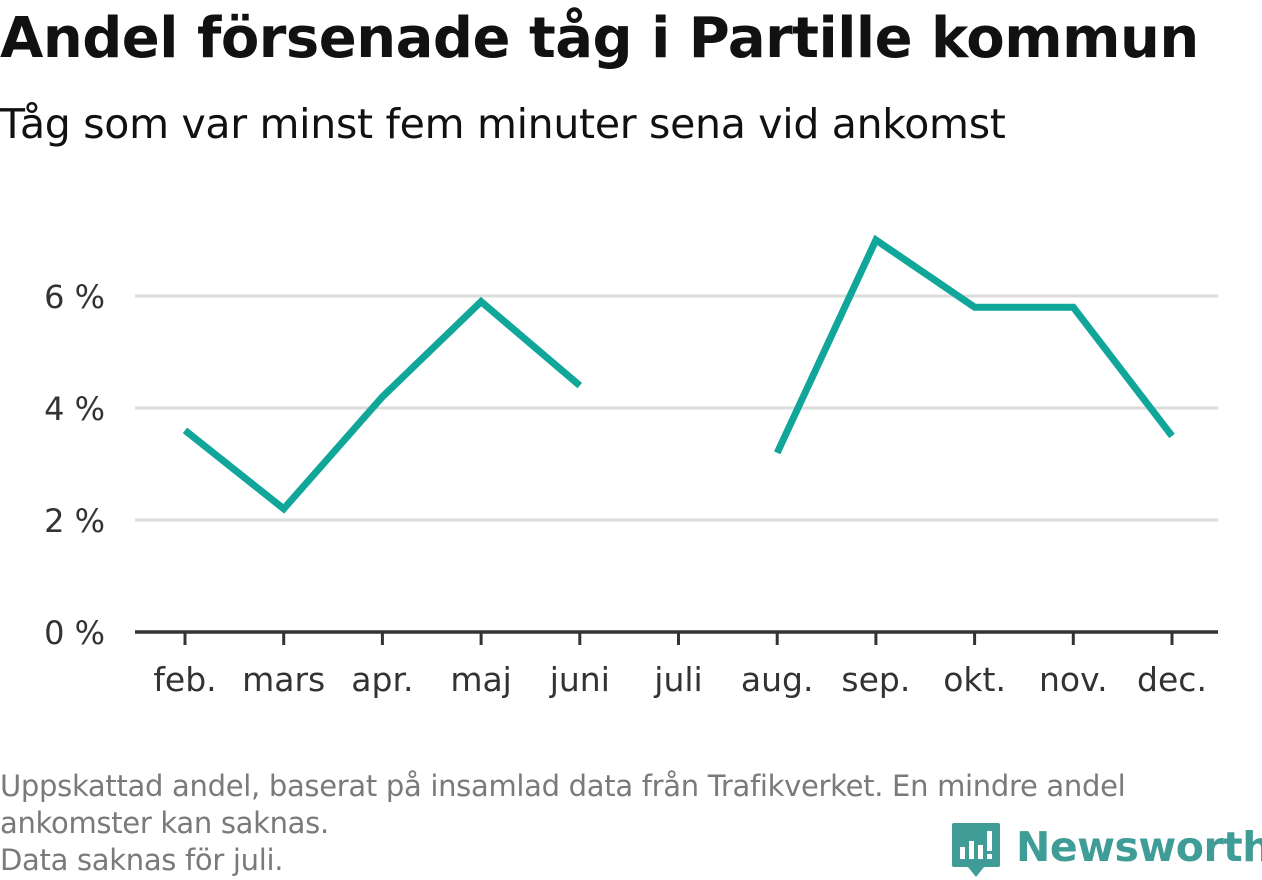  Describe the element at coordinates (875, 679) in the screenshot. I see `x-tick-label: sep.` at that location.